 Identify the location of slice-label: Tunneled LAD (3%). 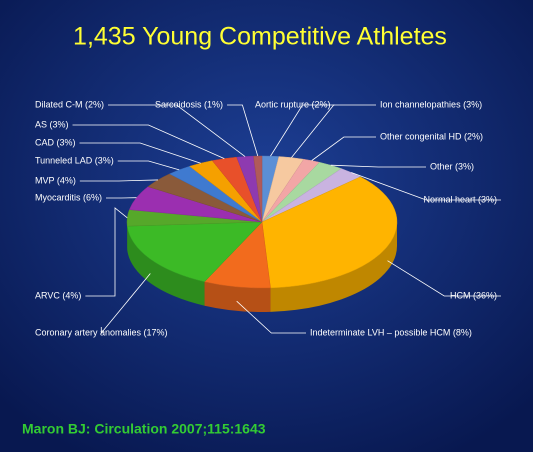
(74, 160).